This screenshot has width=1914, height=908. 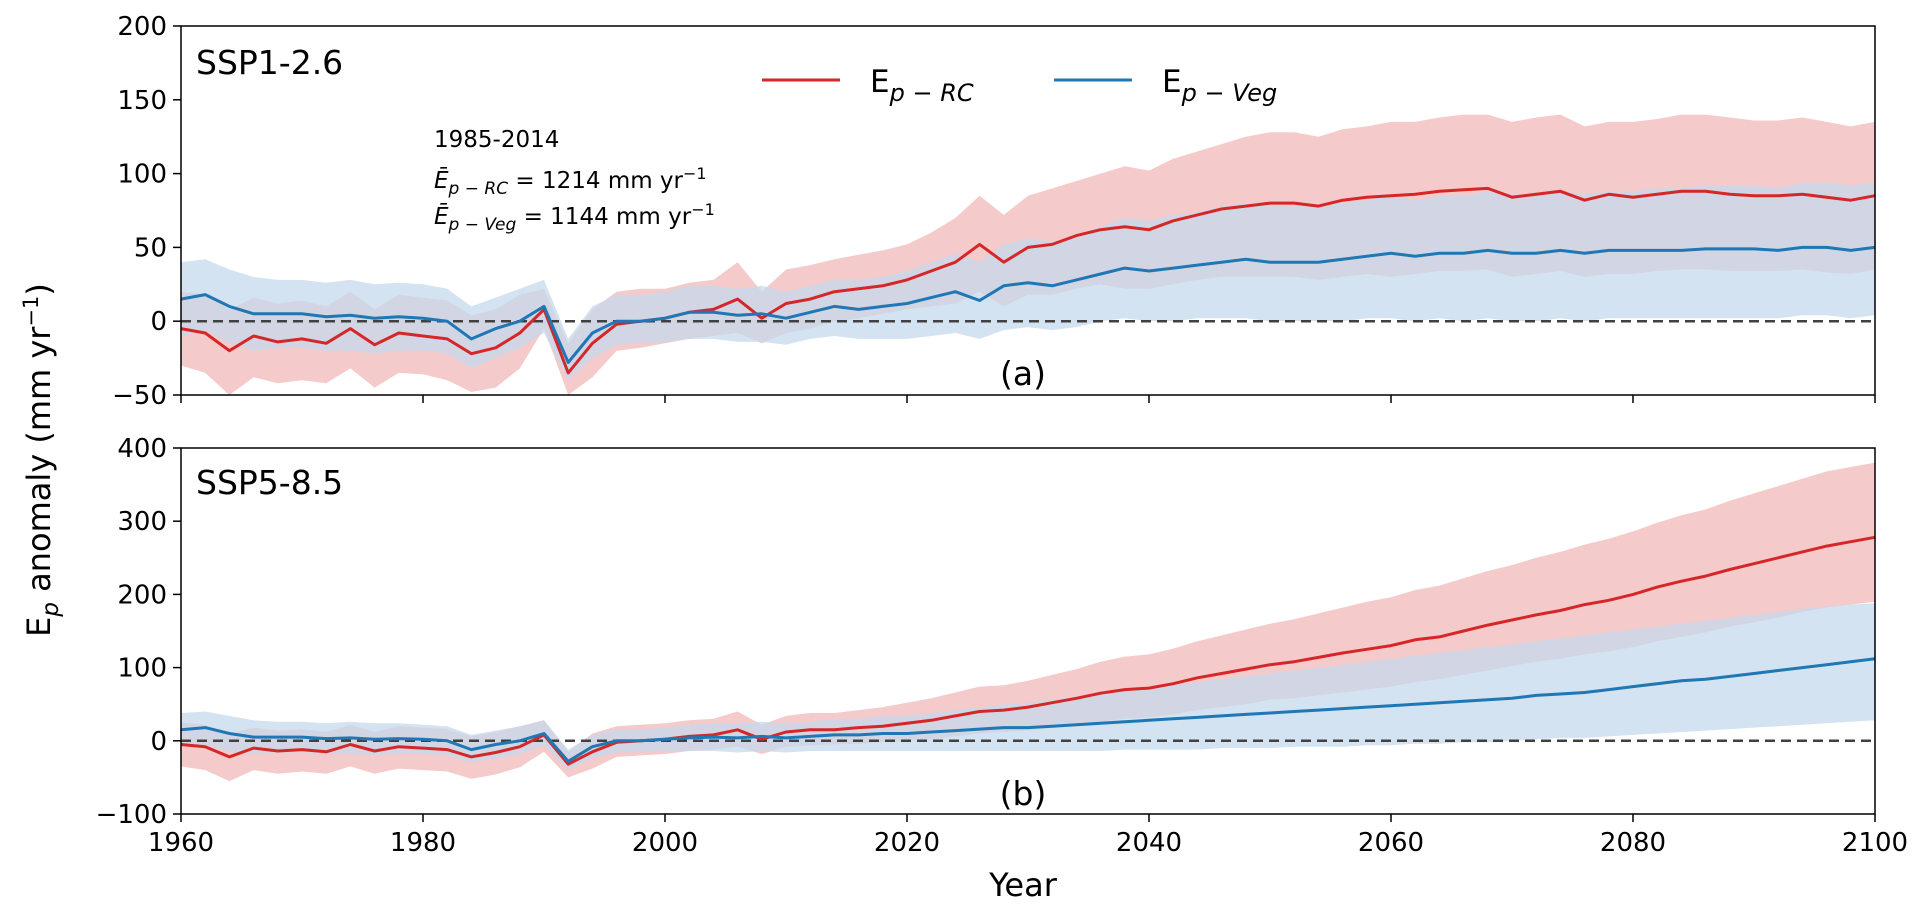 What do you see at coordinates (1172, 82) in the screenshot?
I see `legend-veg-main: E` at bounding box center [1172, 82].